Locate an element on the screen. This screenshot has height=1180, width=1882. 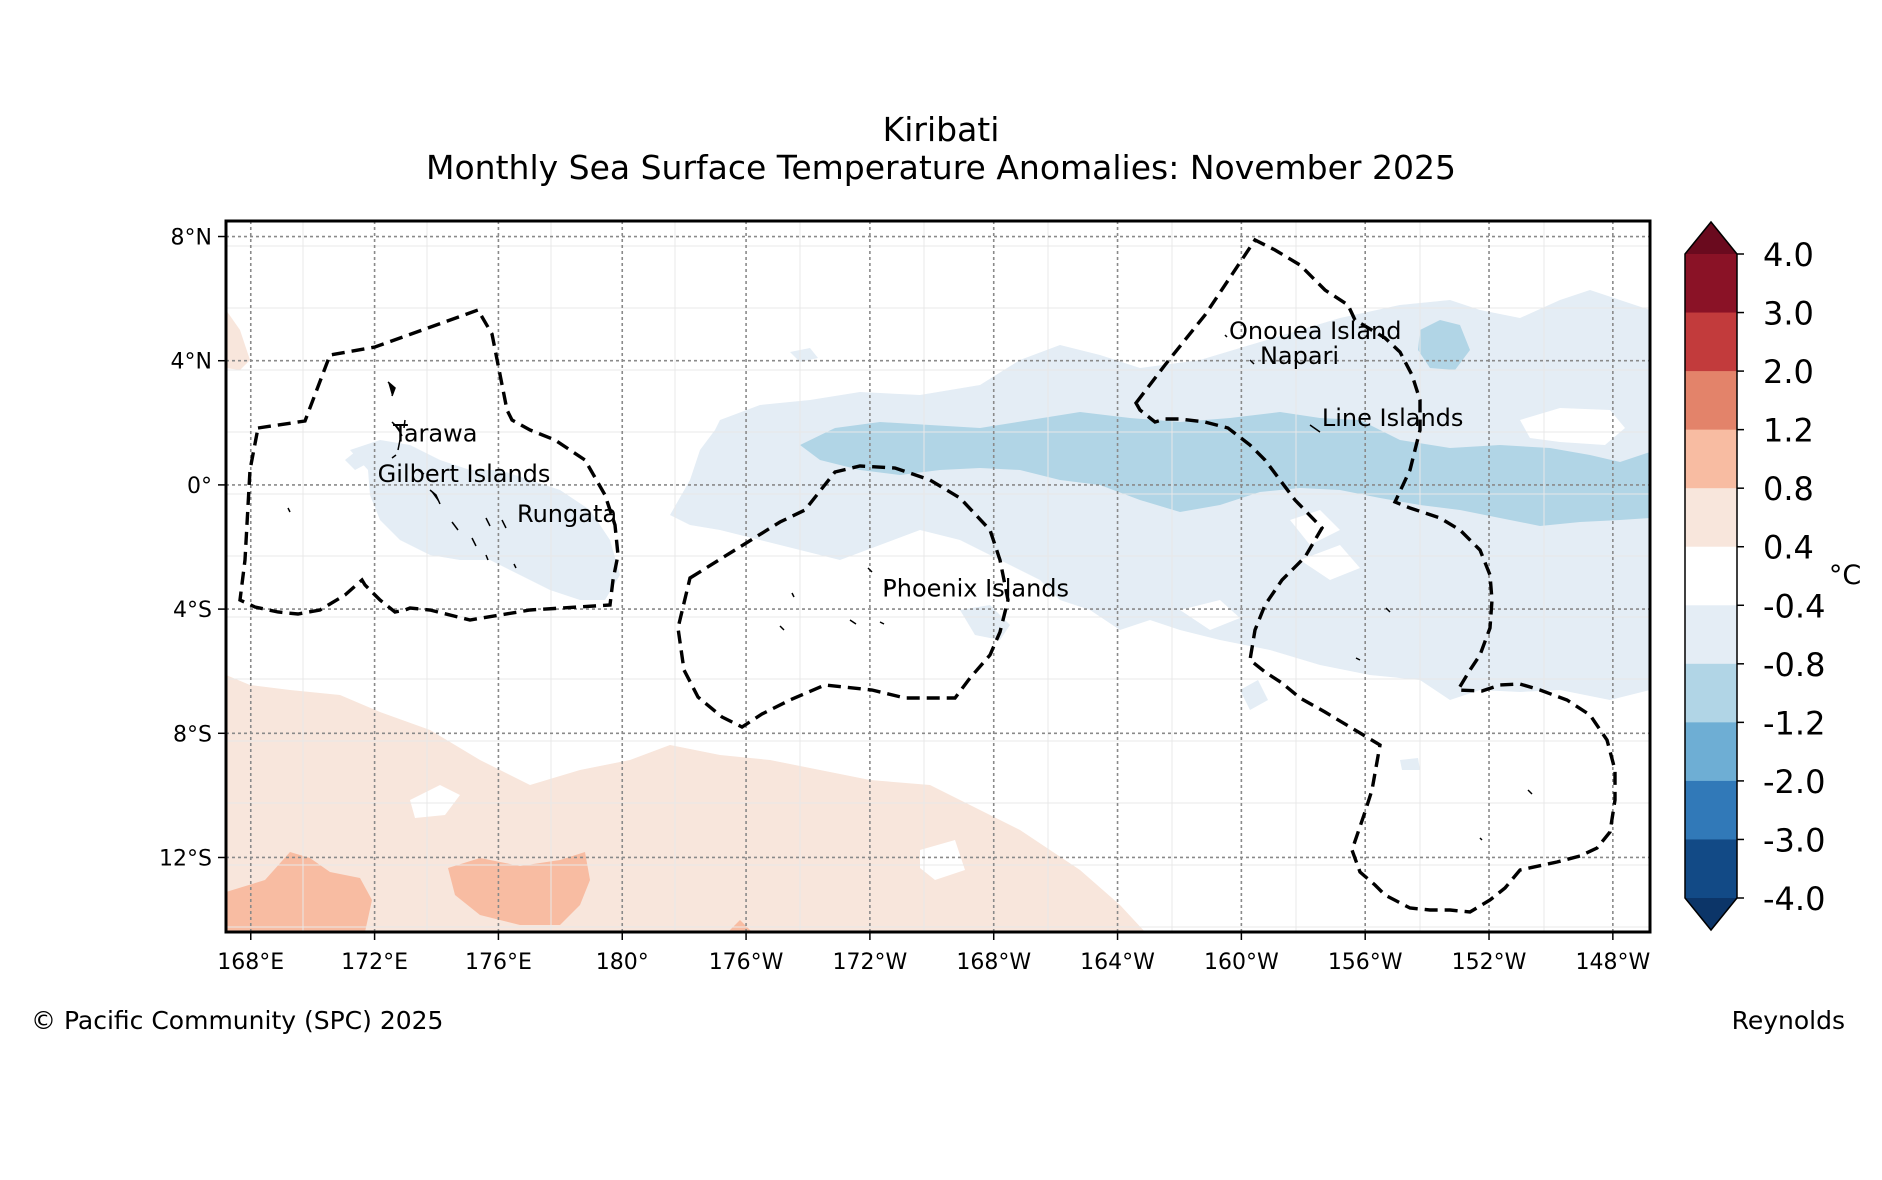
tarawa-atoll is located at coordinates (396, 420).